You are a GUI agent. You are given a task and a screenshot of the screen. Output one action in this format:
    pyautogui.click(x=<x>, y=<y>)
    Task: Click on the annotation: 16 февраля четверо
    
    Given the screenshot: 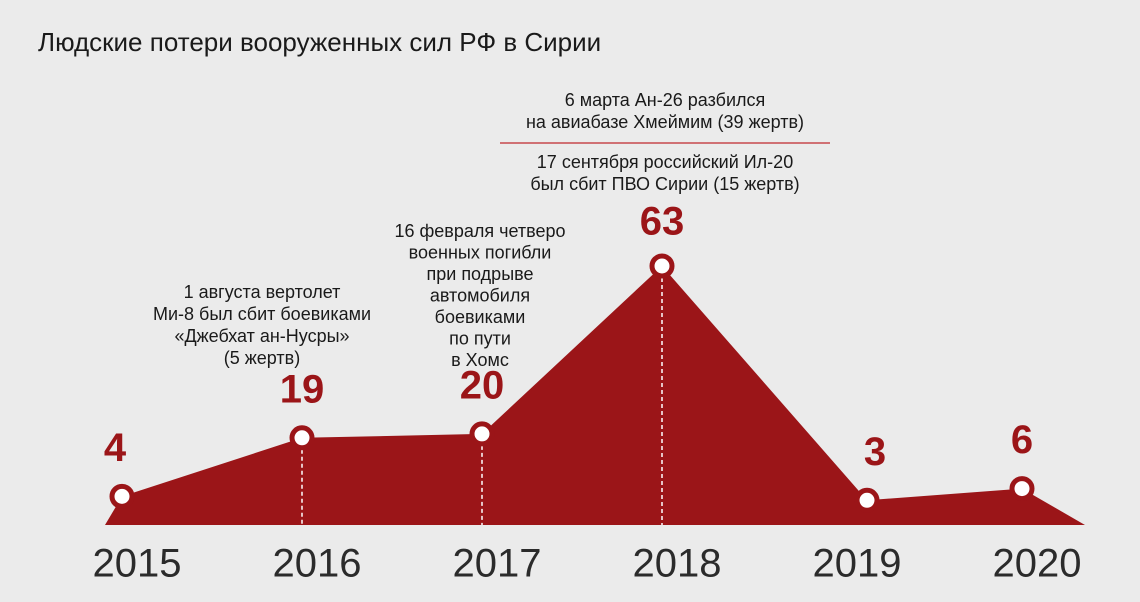 What is the action you would take?
    pyautogui.click(x=479, y=231)
    